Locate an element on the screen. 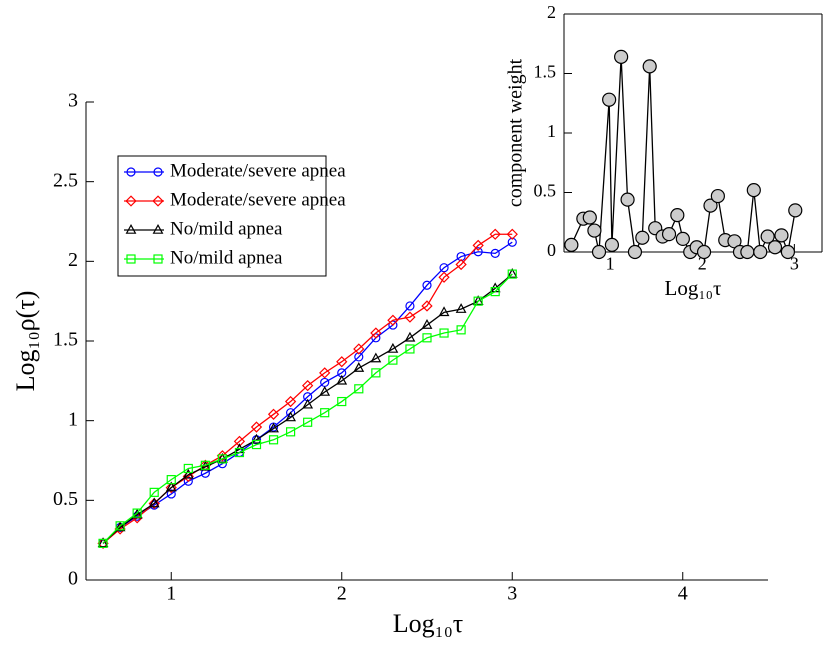 The height and width of the screenshot is (645, 830). y-tick-label: 2.5 is located at coordinates (65, 180).